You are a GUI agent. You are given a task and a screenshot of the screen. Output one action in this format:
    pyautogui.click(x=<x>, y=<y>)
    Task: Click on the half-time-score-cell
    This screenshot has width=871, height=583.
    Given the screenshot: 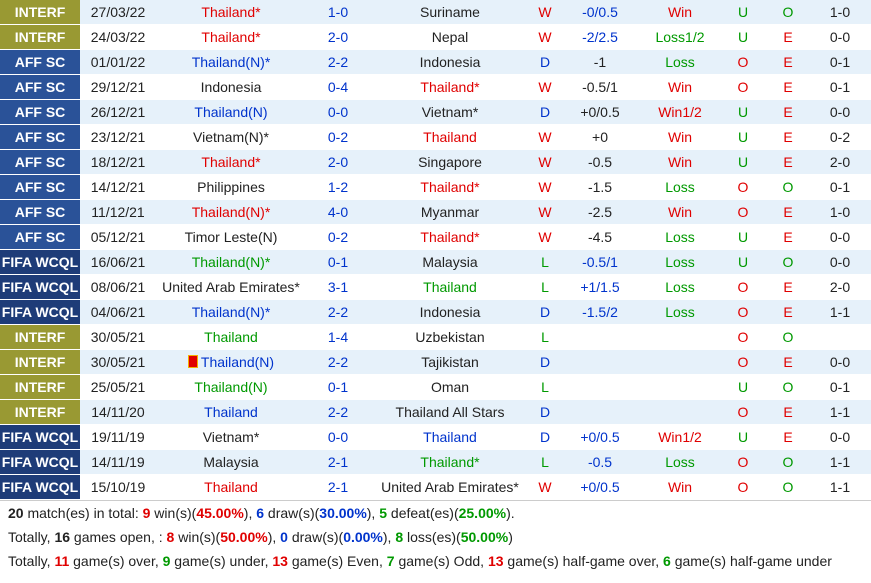 What is the action you would take?
    pyautogui.click(x=840, y=337)
    